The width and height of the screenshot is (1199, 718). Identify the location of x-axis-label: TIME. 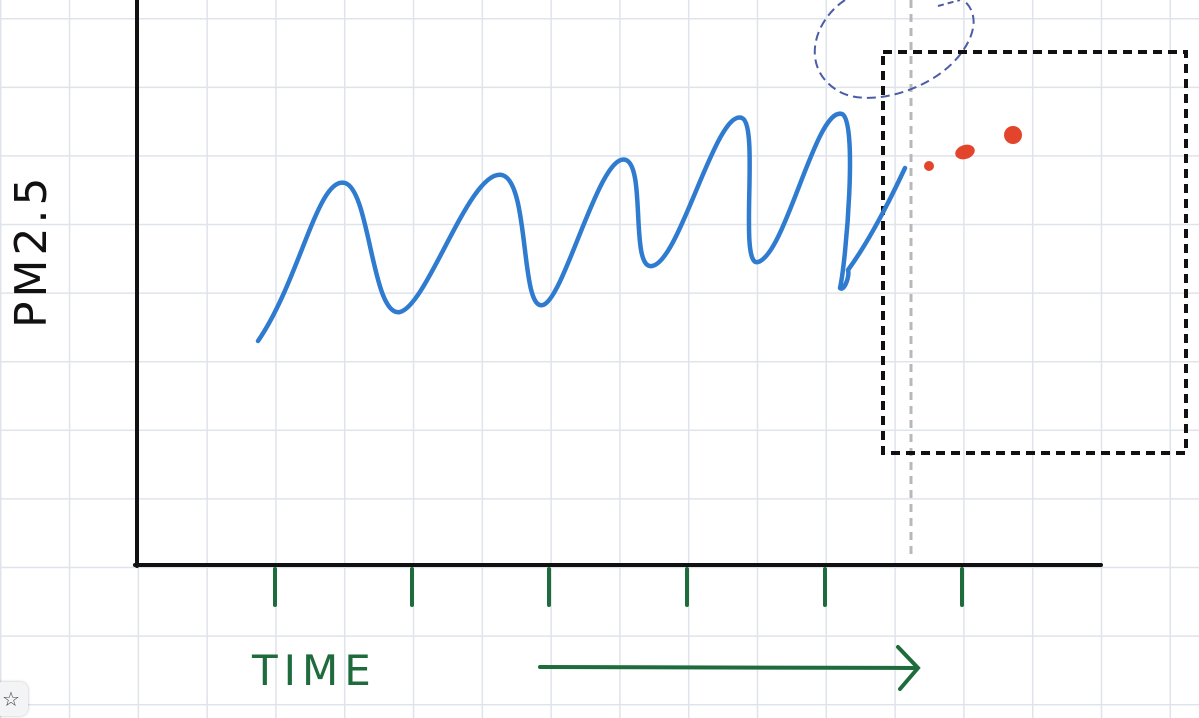
(314, 670).